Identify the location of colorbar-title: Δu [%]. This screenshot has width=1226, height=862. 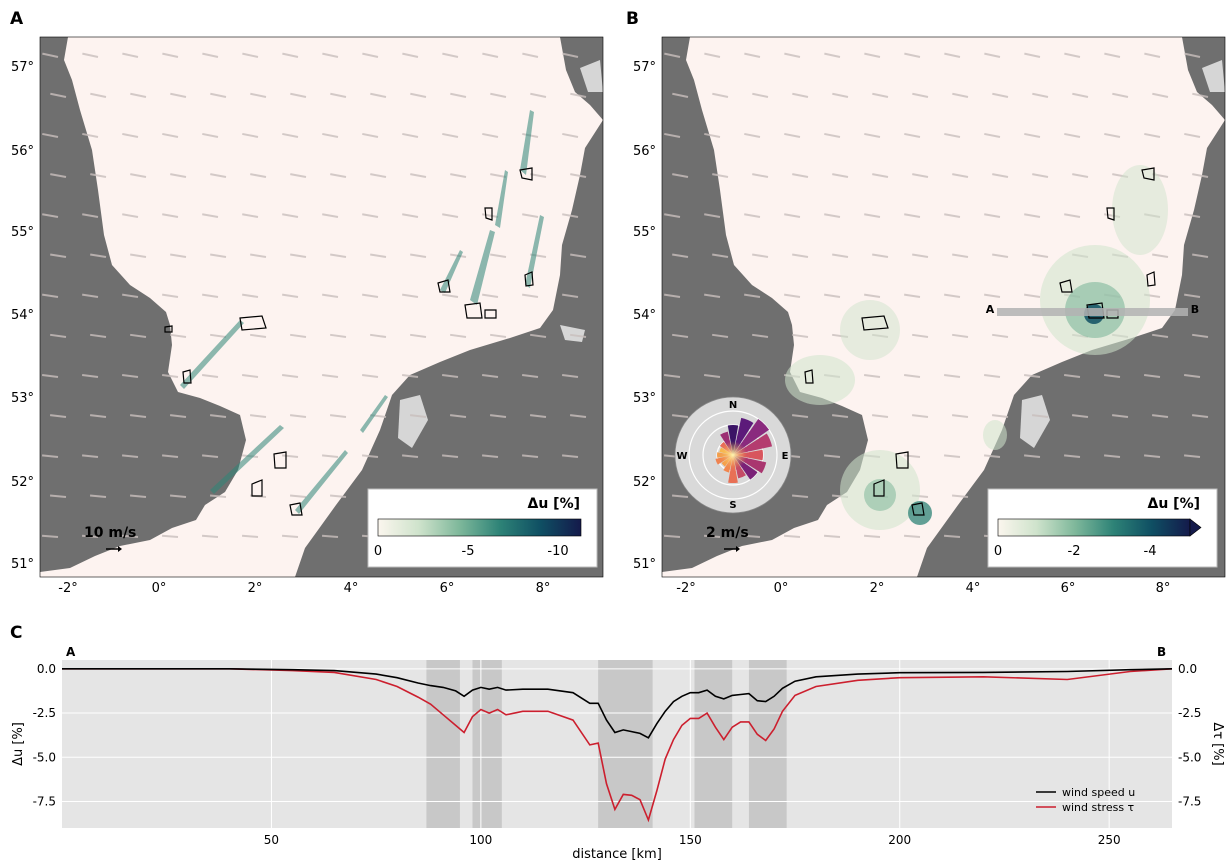
(554, 504).